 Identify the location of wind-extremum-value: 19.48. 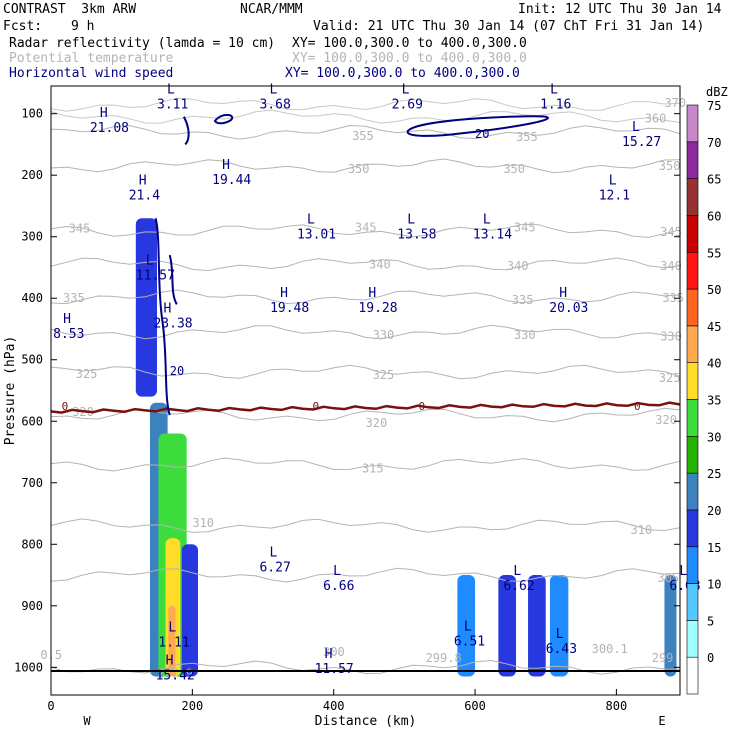
(289, 308).